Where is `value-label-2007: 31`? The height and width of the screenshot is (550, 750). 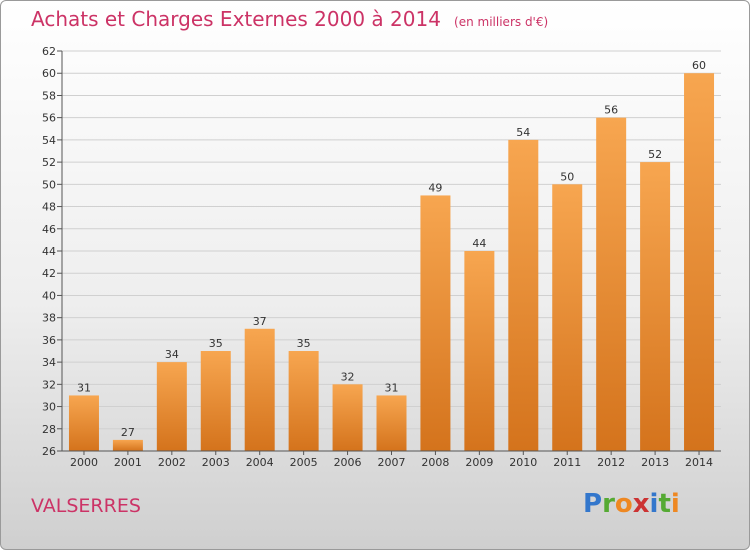 value-label-2007: 31 is located at coordinates (392, 387).